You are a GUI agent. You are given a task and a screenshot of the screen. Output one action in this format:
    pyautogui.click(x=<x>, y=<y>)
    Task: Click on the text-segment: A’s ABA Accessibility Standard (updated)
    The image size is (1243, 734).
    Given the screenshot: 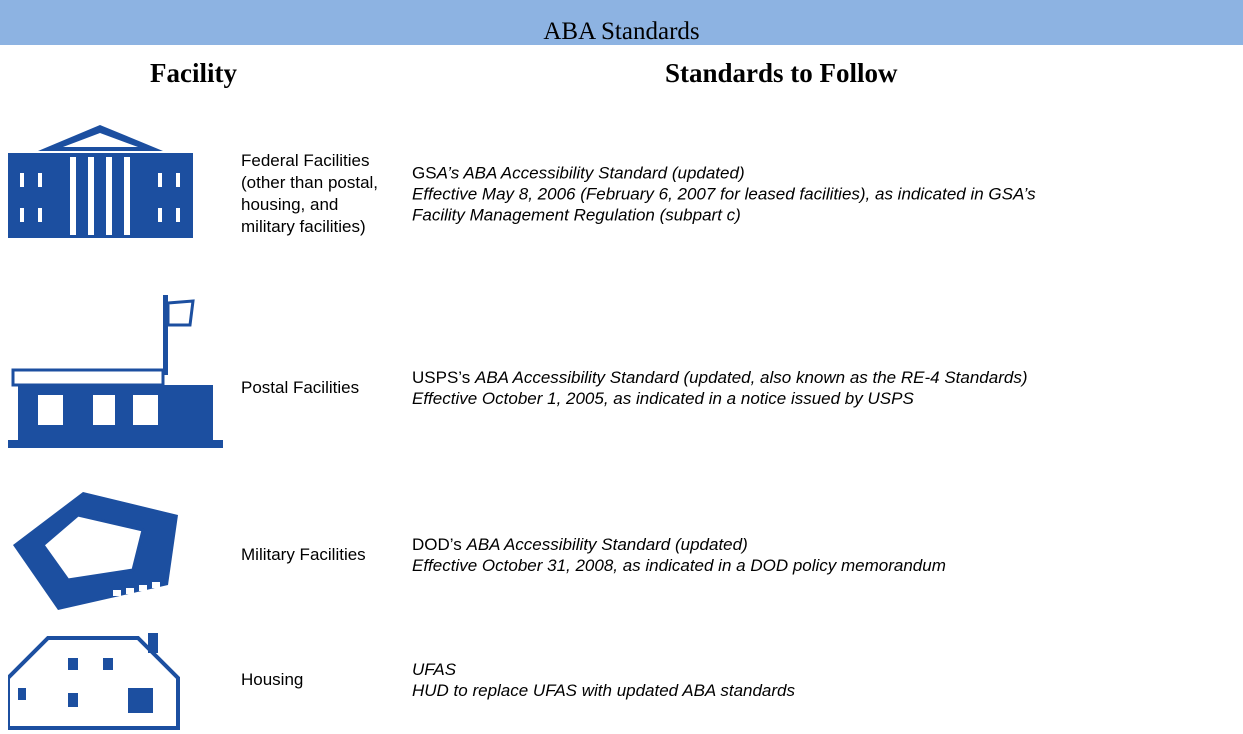 What is the action you would take?
    pyautogui.click(x=590, y=173)
    